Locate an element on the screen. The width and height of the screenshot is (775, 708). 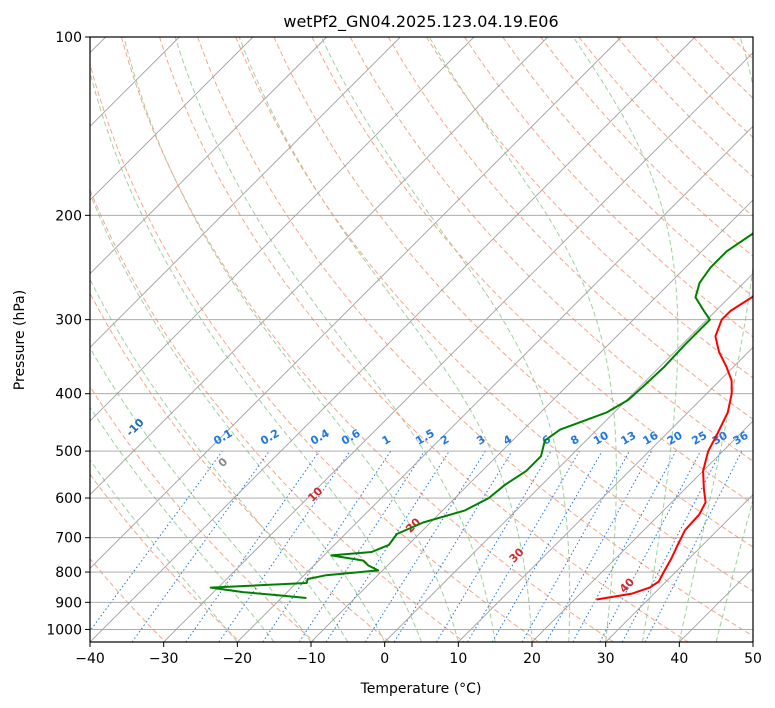
y-tick-label: 300 is located at coordinates (68, 321).